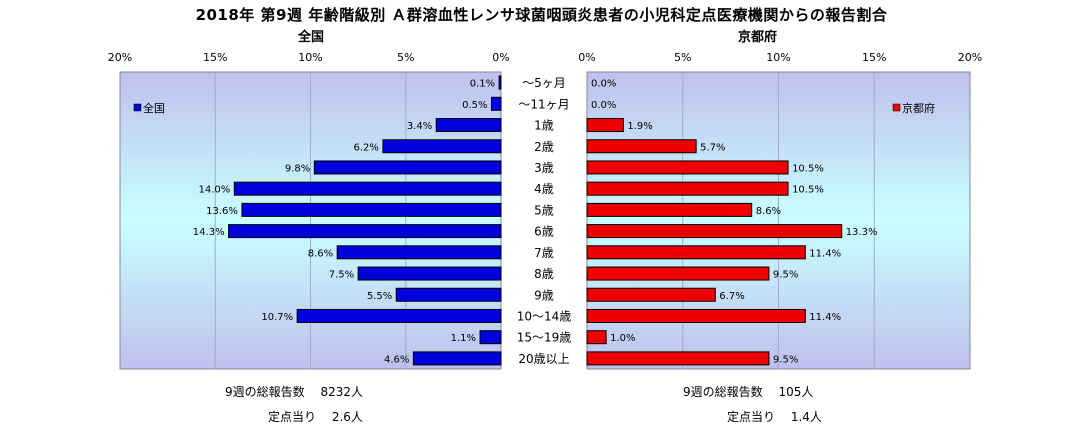  What do you see at coordinates (154, 108) in the screenshot?
I see `national-legend-label: 全国` at bounding box center [154, 108].